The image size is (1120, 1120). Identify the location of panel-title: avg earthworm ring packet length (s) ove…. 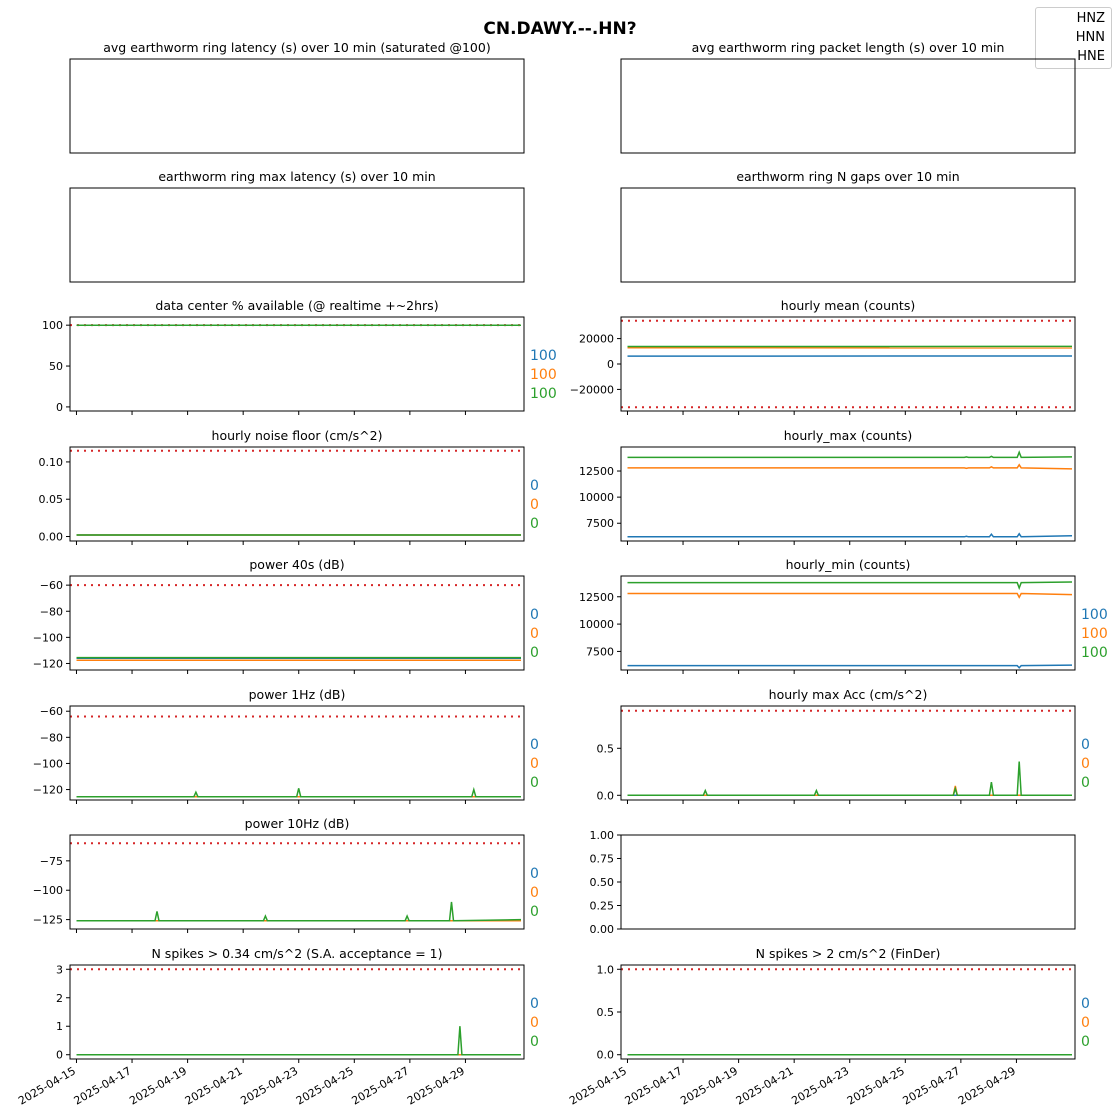
(848, 47).